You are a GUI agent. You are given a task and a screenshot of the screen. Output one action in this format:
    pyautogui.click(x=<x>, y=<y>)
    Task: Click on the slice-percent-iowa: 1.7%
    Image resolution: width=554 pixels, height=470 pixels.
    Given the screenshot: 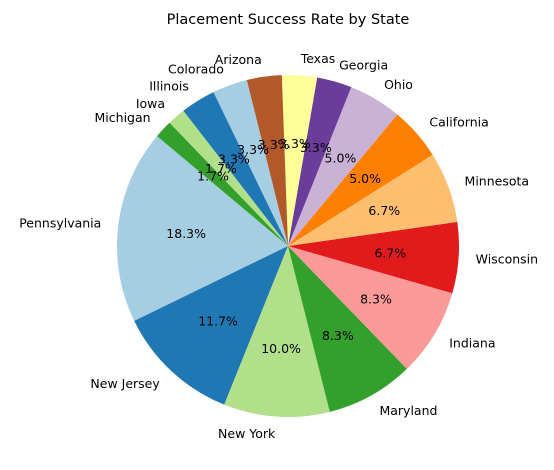 What is the action you would take?
    pyautogui.click(x=221, y=168)
    